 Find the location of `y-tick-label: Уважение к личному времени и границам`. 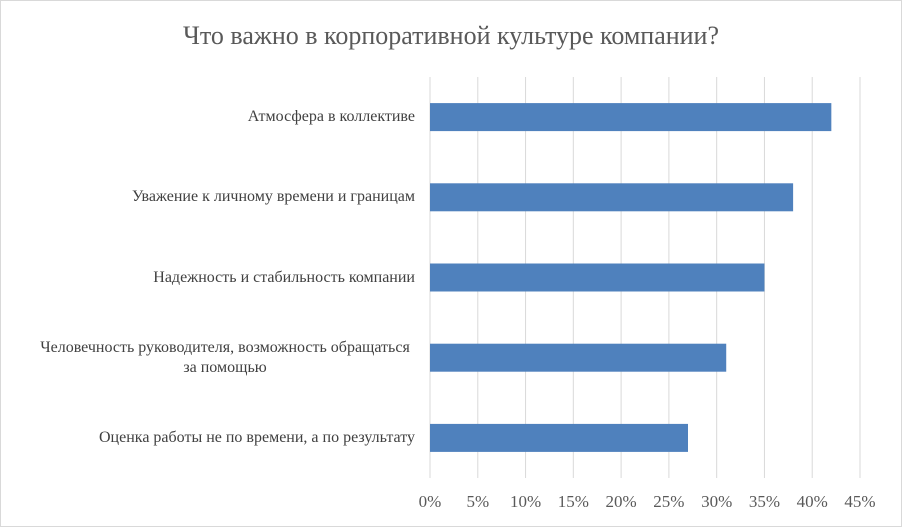

y-tick-label: Уважение к личному времени и границам is located at coordinates (273, 197).